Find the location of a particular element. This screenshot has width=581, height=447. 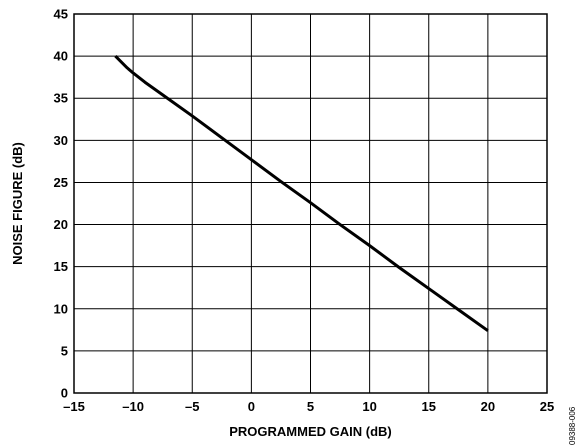

x-tick-label: 25 is located at coordinates (547, 406).